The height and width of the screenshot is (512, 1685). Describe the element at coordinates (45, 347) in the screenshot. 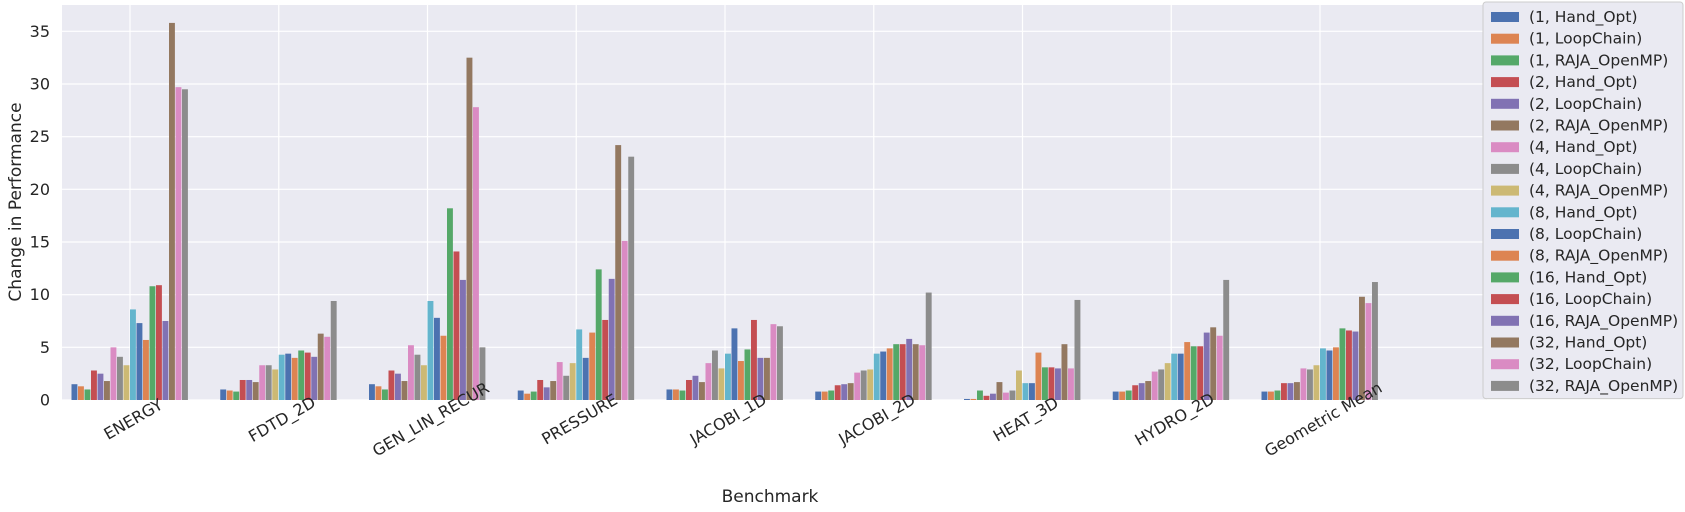

I see `y-tick-label: 5` at that location.